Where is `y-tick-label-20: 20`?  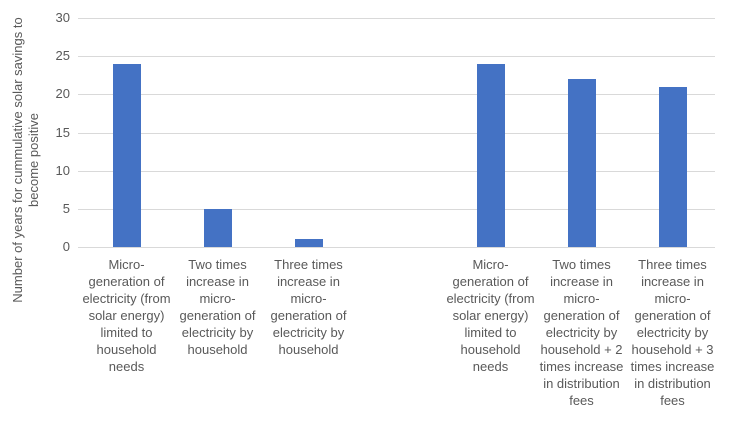
y-tick-label-20: 20 is located at coordinates (62, 94).